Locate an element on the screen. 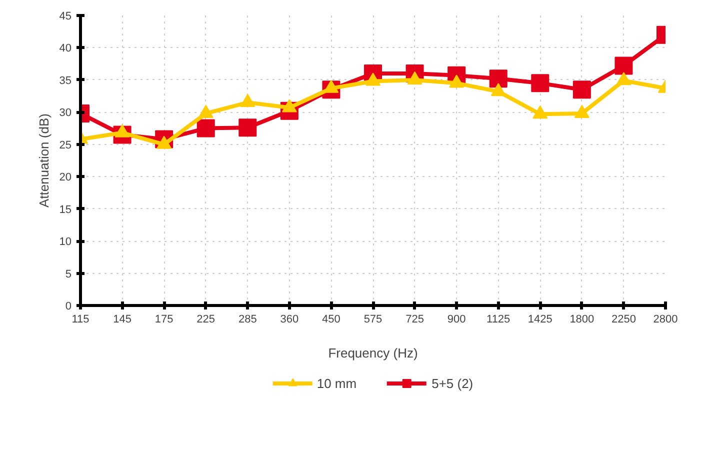  x-tick-label: 115 is located at coordinates (81, 320).